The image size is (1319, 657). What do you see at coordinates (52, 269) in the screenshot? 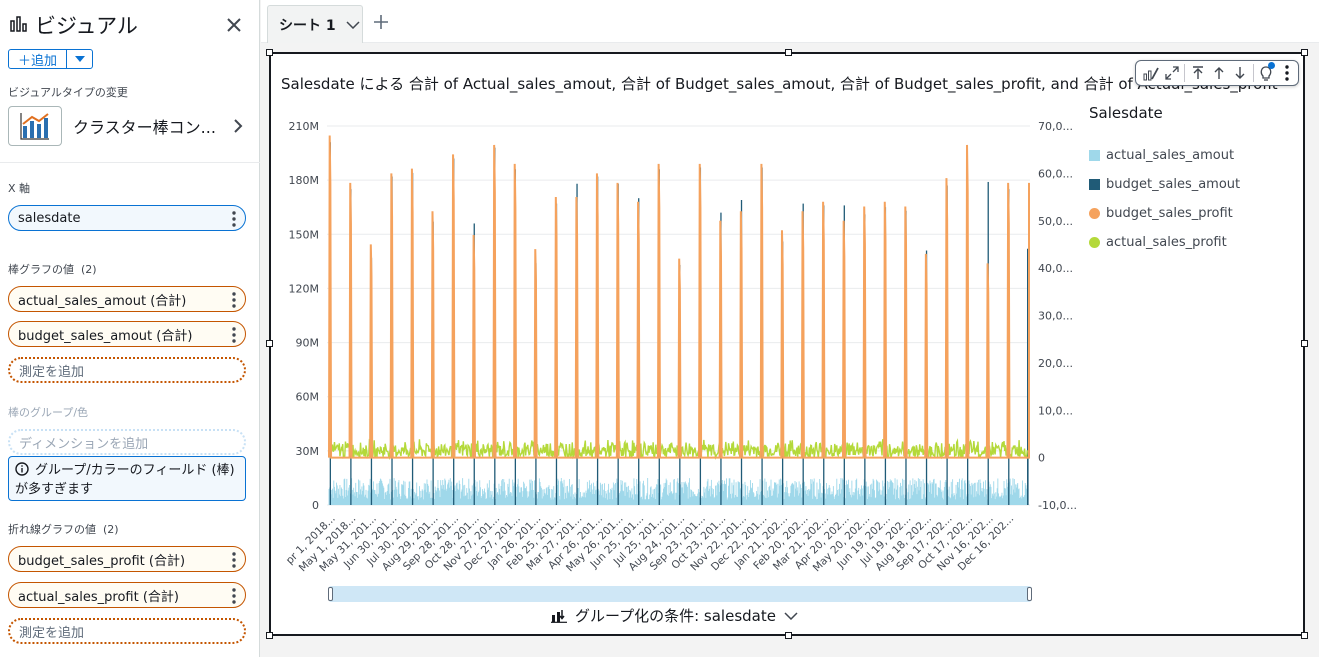
I see `bar-values-label: 棒グラフの値 (2)` at bounding box center [52, 269].